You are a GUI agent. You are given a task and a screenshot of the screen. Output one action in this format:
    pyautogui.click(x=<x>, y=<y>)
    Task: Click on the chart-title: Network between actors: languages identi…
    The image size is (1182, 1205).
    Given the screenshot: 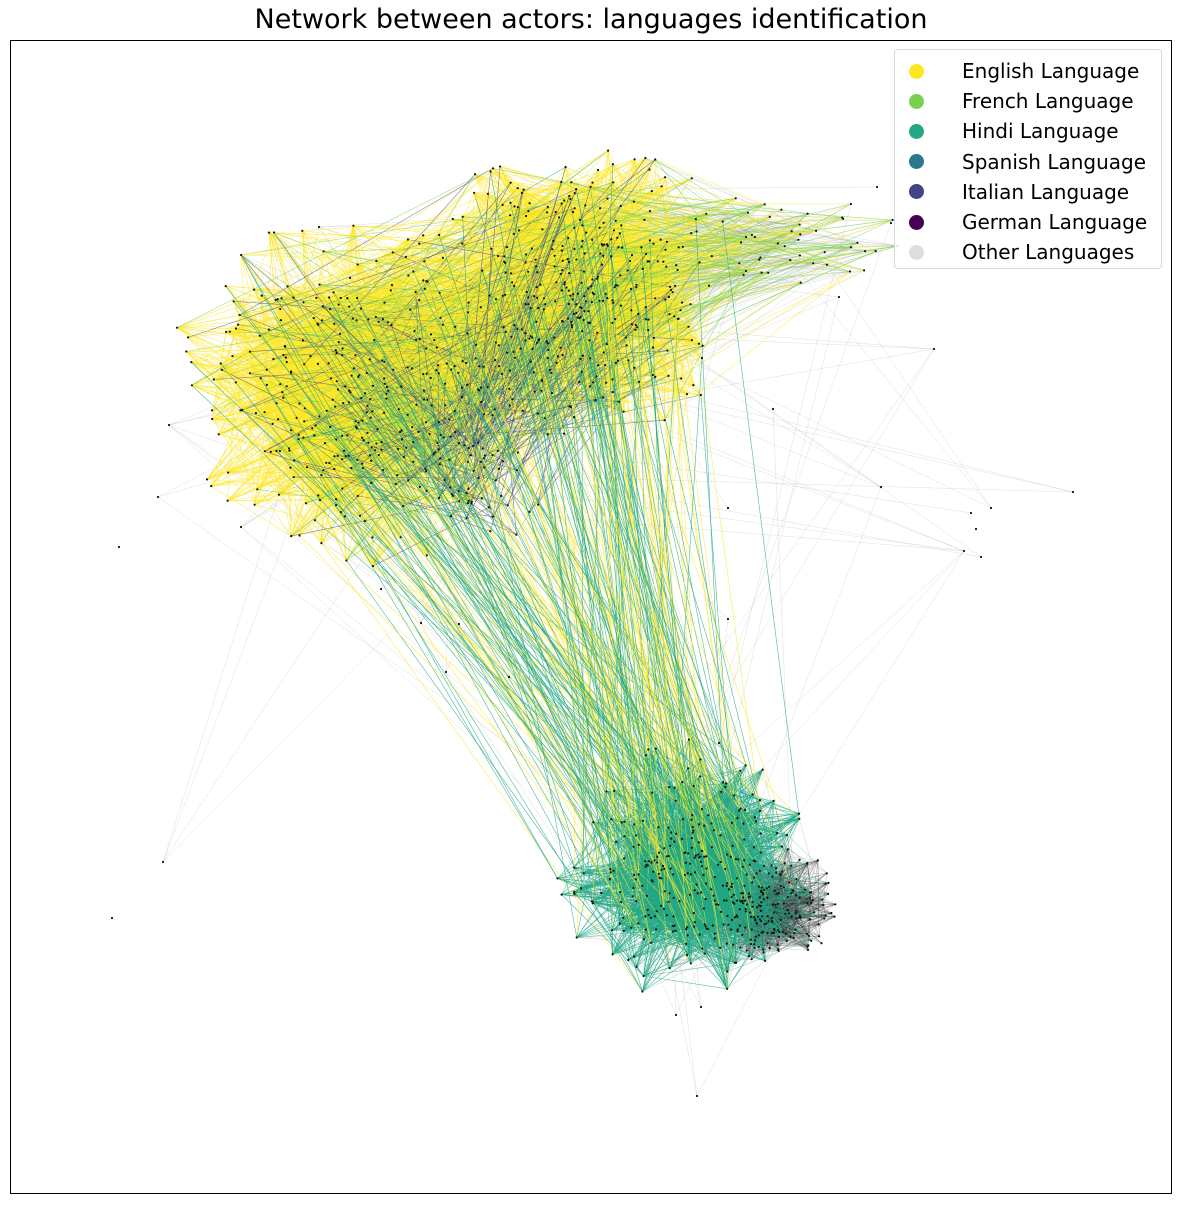 What is the action you would take?
    pyautogui.click(x=591, y=19)
    